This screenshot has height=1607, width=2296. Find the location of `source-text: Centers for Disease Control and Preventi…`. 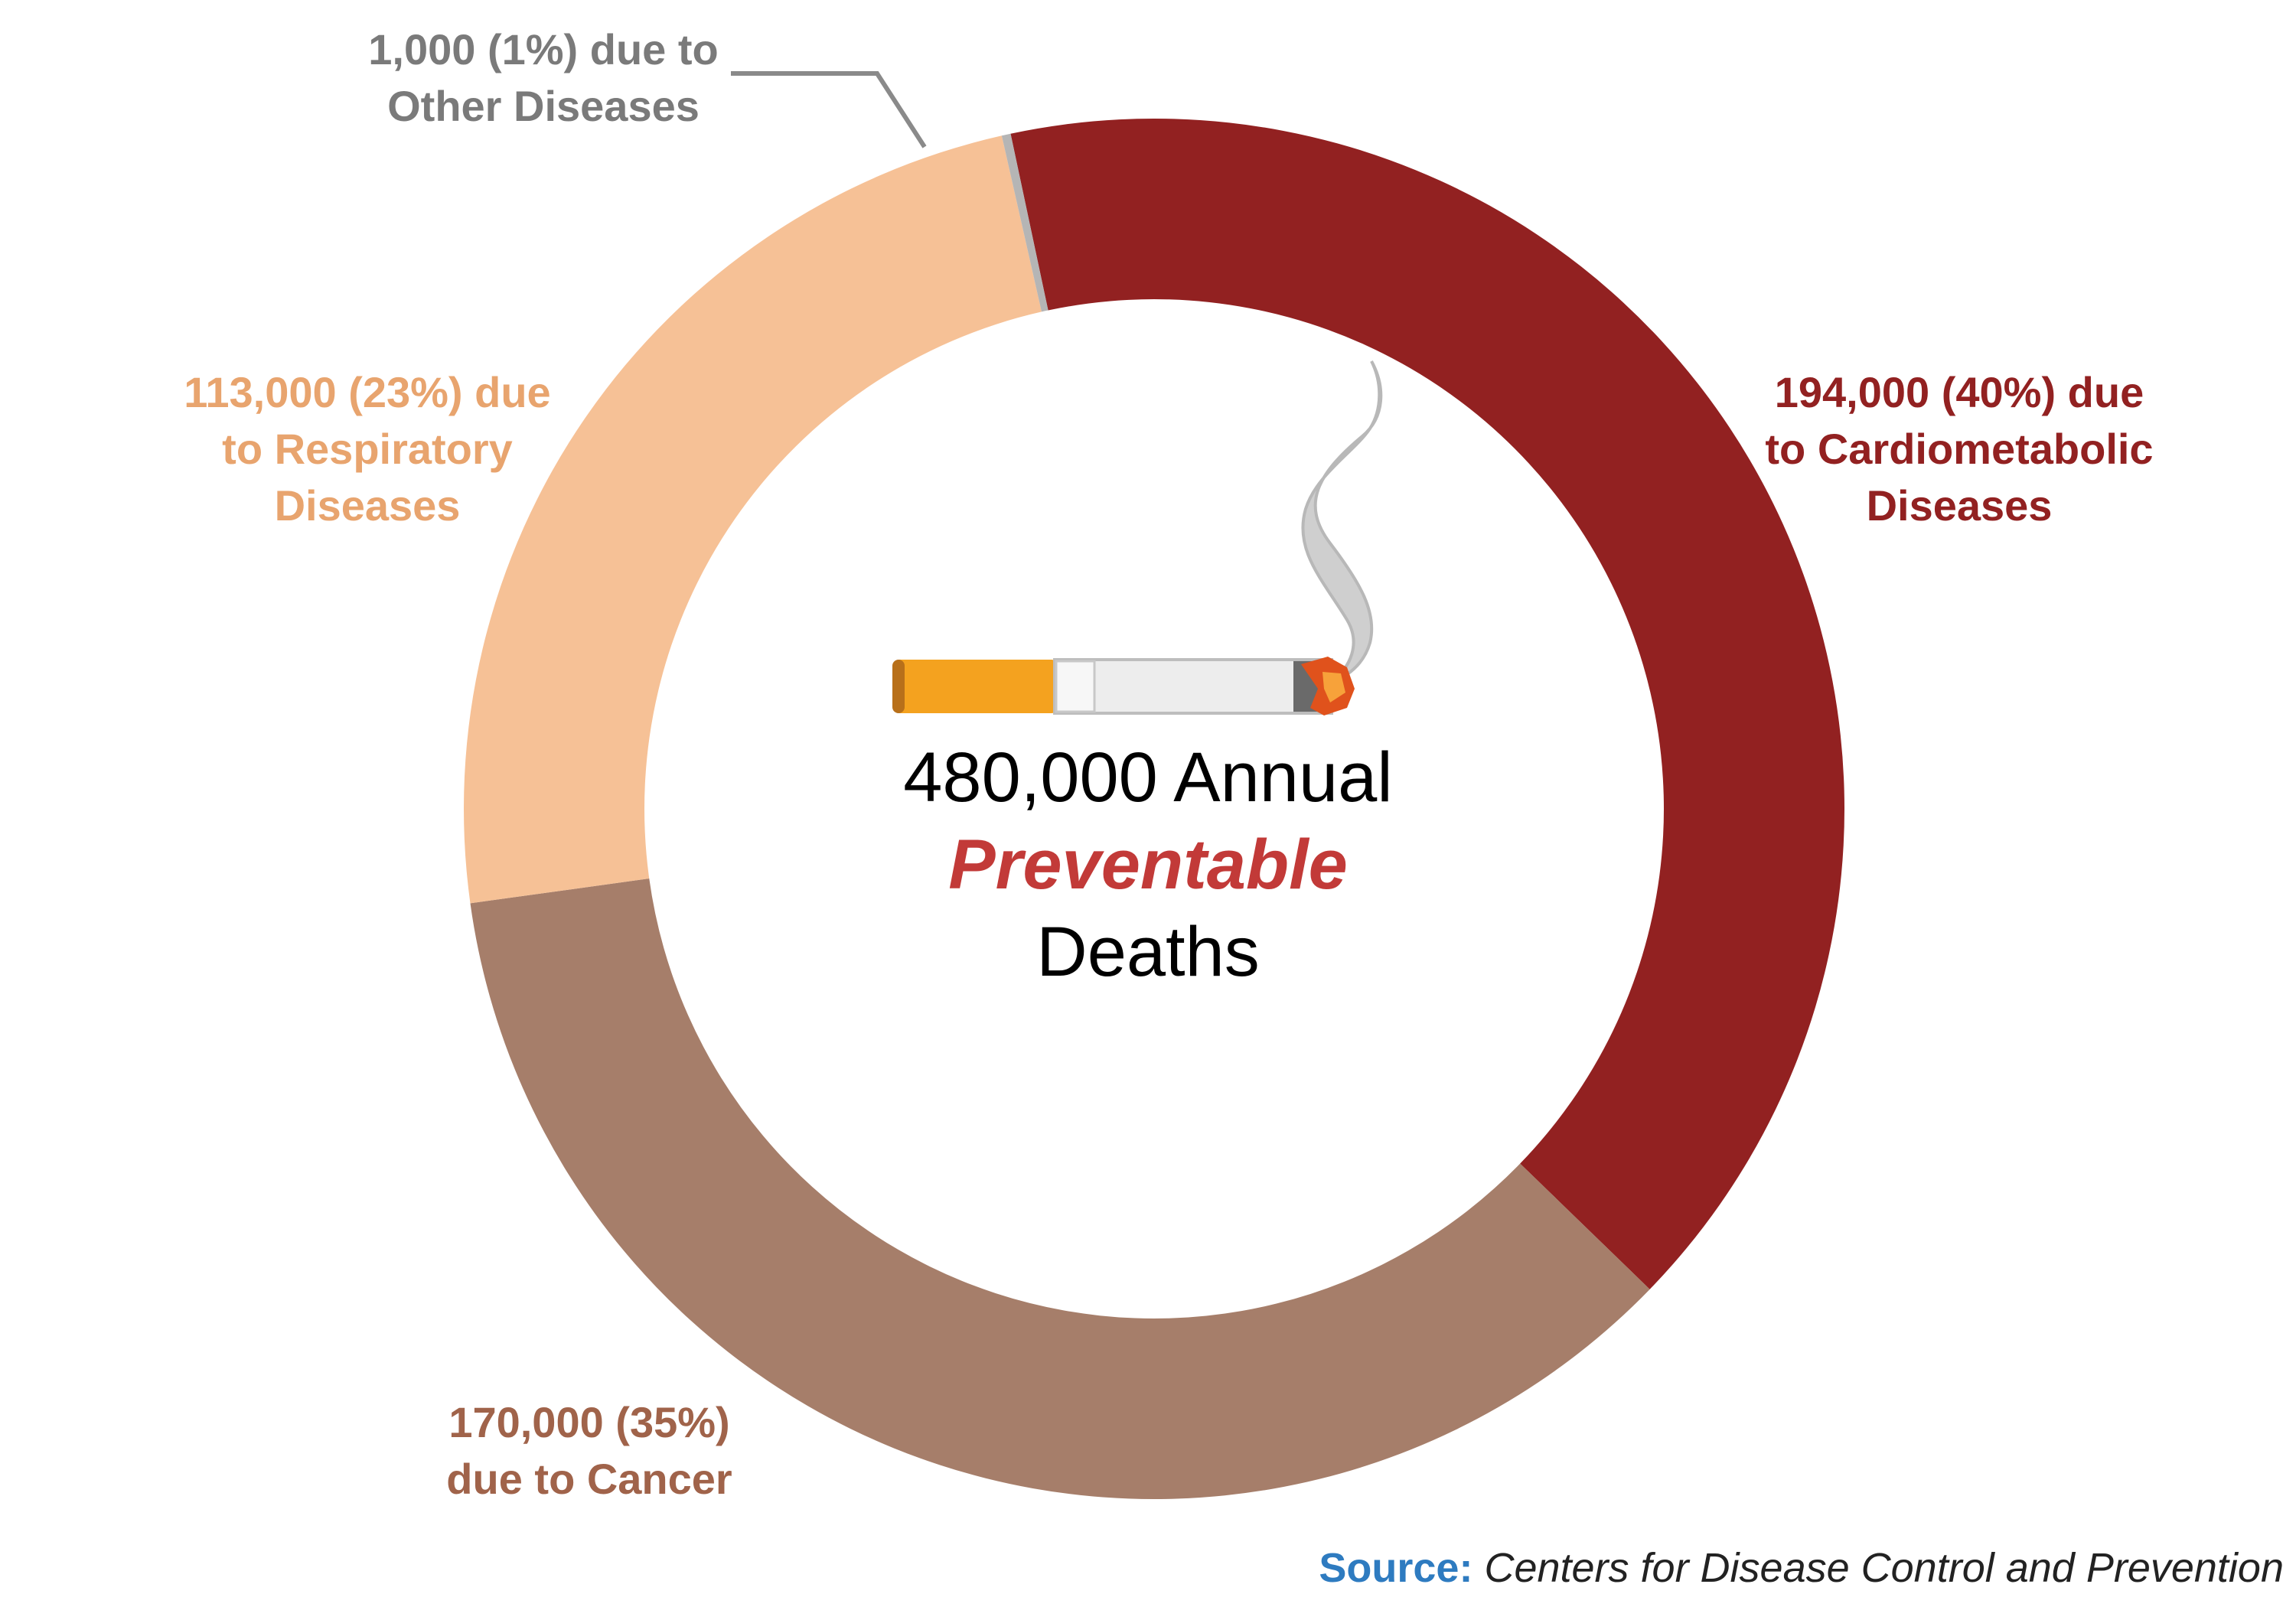

source-text: Centers for Disease Control and Preventi… is located at coordinates (1884, 1568).